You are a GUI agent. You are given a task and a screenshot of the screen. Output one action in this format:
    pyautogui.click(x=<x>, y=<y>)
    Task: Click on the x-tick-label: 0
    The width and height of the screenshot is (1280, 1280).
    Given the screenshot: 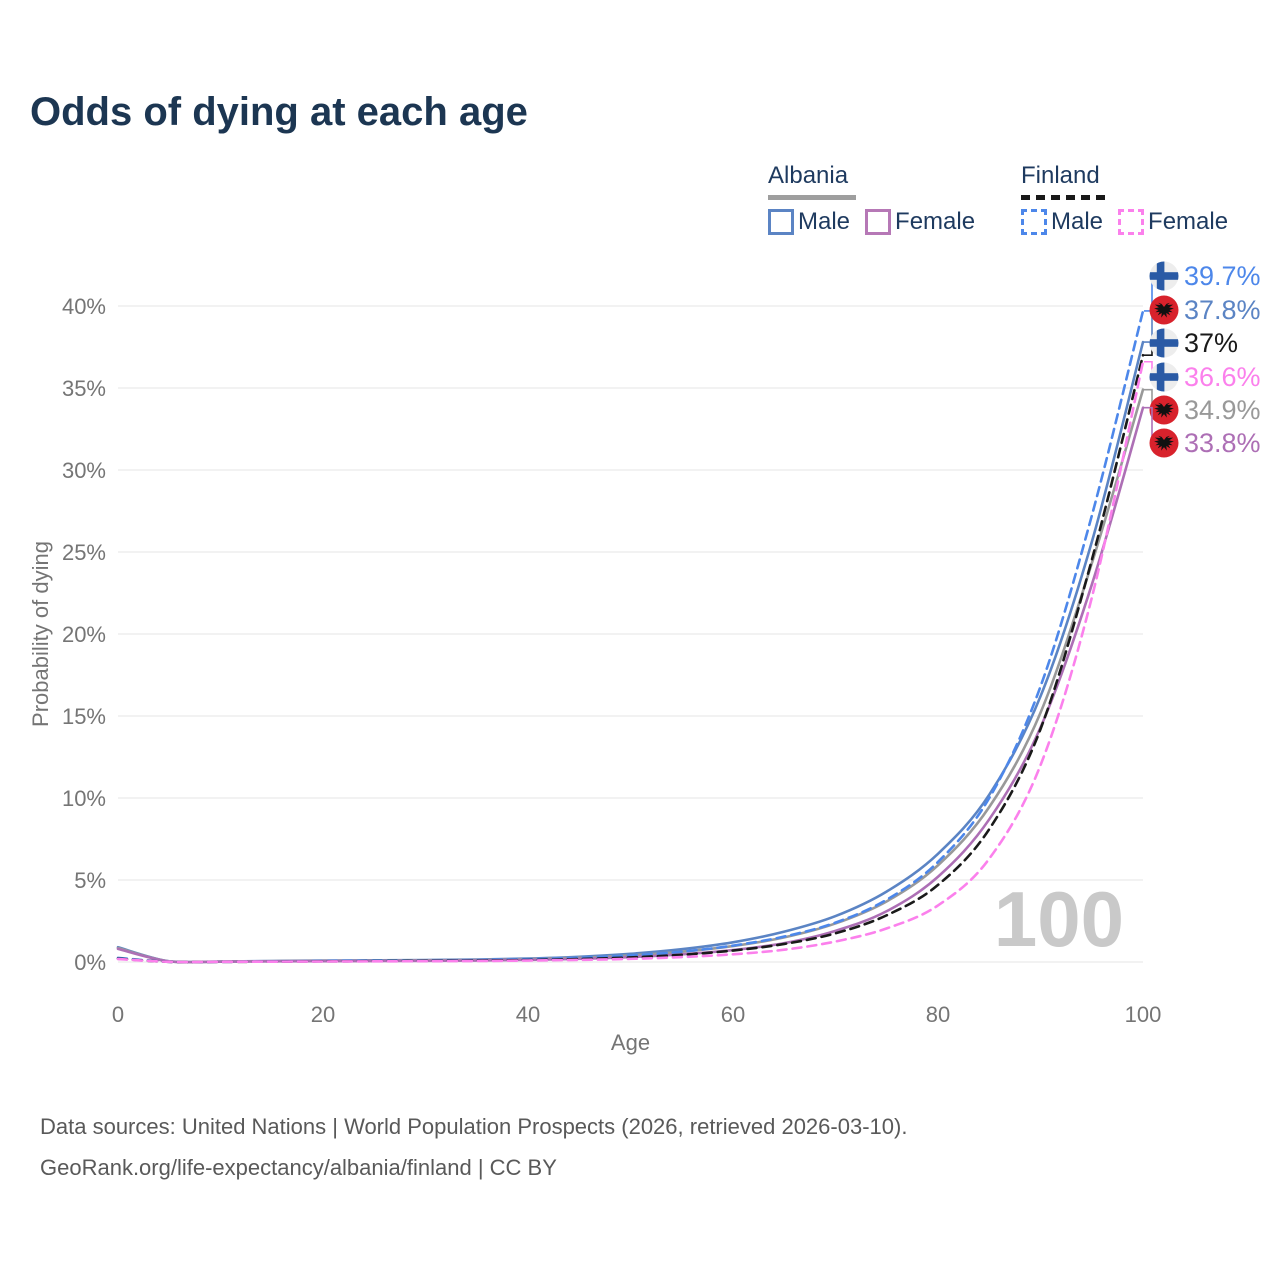 What is the action you would take?
    pyautogui.click(x=118, y=1014)
    